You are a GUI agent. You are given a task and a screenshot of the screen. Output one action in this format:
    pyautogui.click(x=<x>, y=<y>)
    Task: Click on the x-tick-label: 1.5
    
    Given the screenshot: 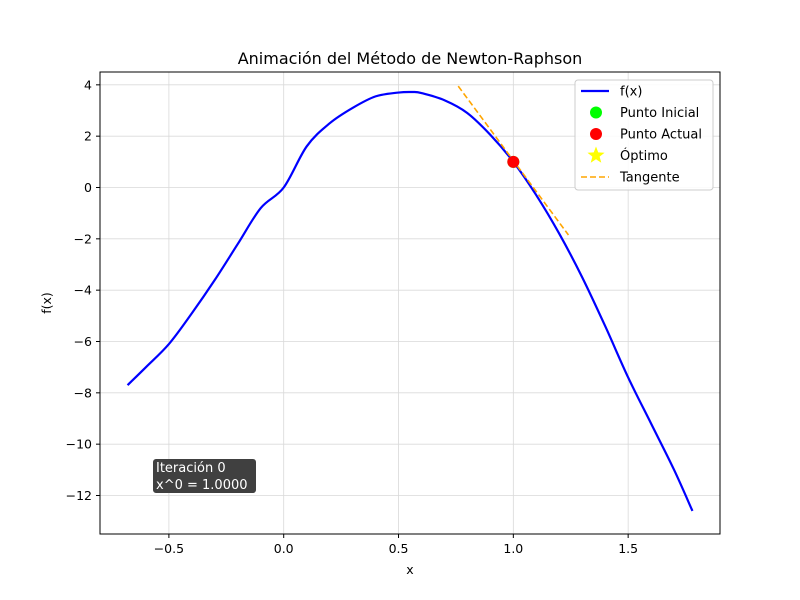 What is the action you would take?
    pyautogui.click(x=628, y=548)
    